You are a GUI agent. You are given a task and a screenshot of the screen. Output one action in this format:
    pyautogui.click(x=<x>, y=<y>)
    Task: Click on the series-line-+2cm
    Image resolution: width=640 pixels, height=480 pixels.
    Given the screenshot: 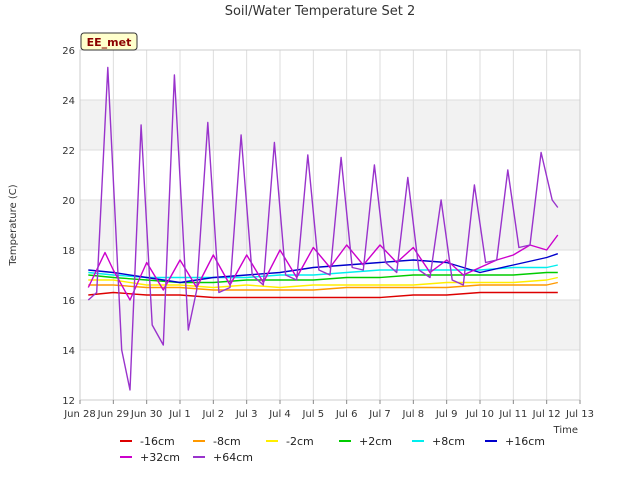 What is the action you would take?
    pyautogui.click(x=323, y=277)
    